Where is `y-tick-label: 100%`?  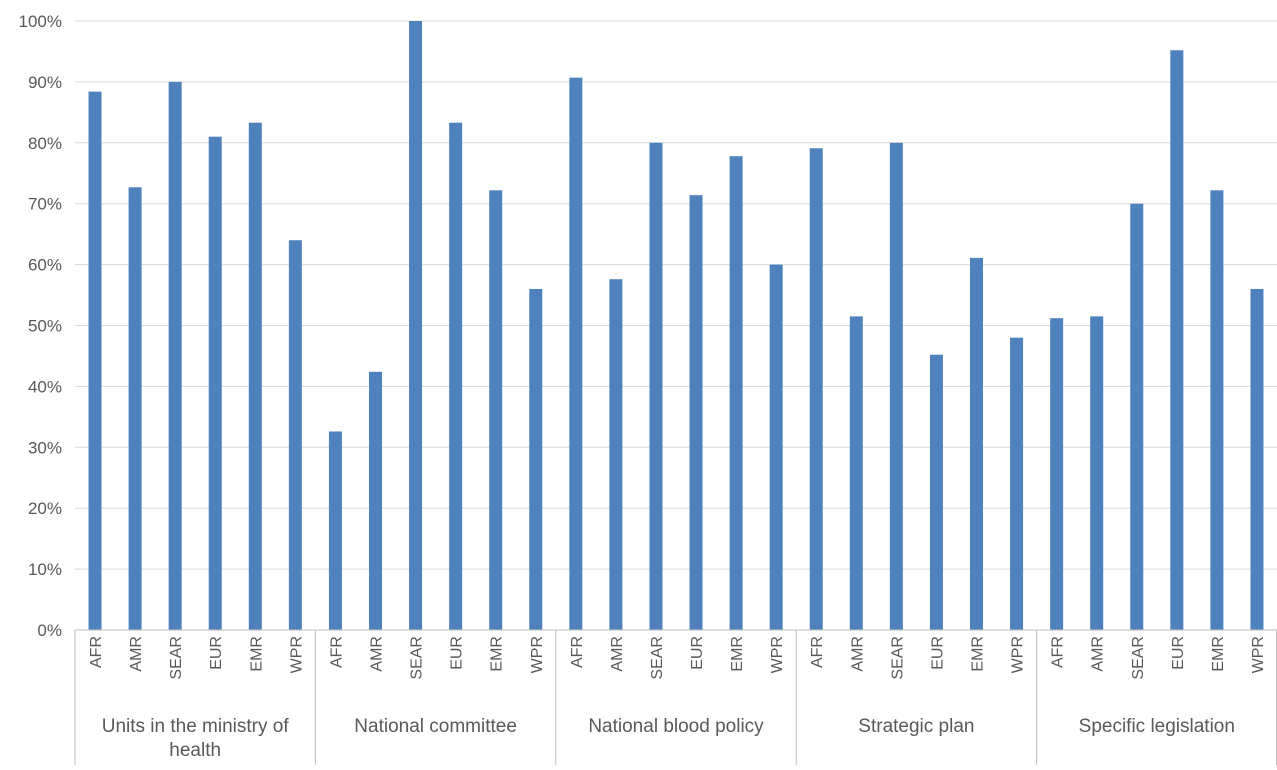 y-tick-label: 100% is located at coordinates (40, 21).